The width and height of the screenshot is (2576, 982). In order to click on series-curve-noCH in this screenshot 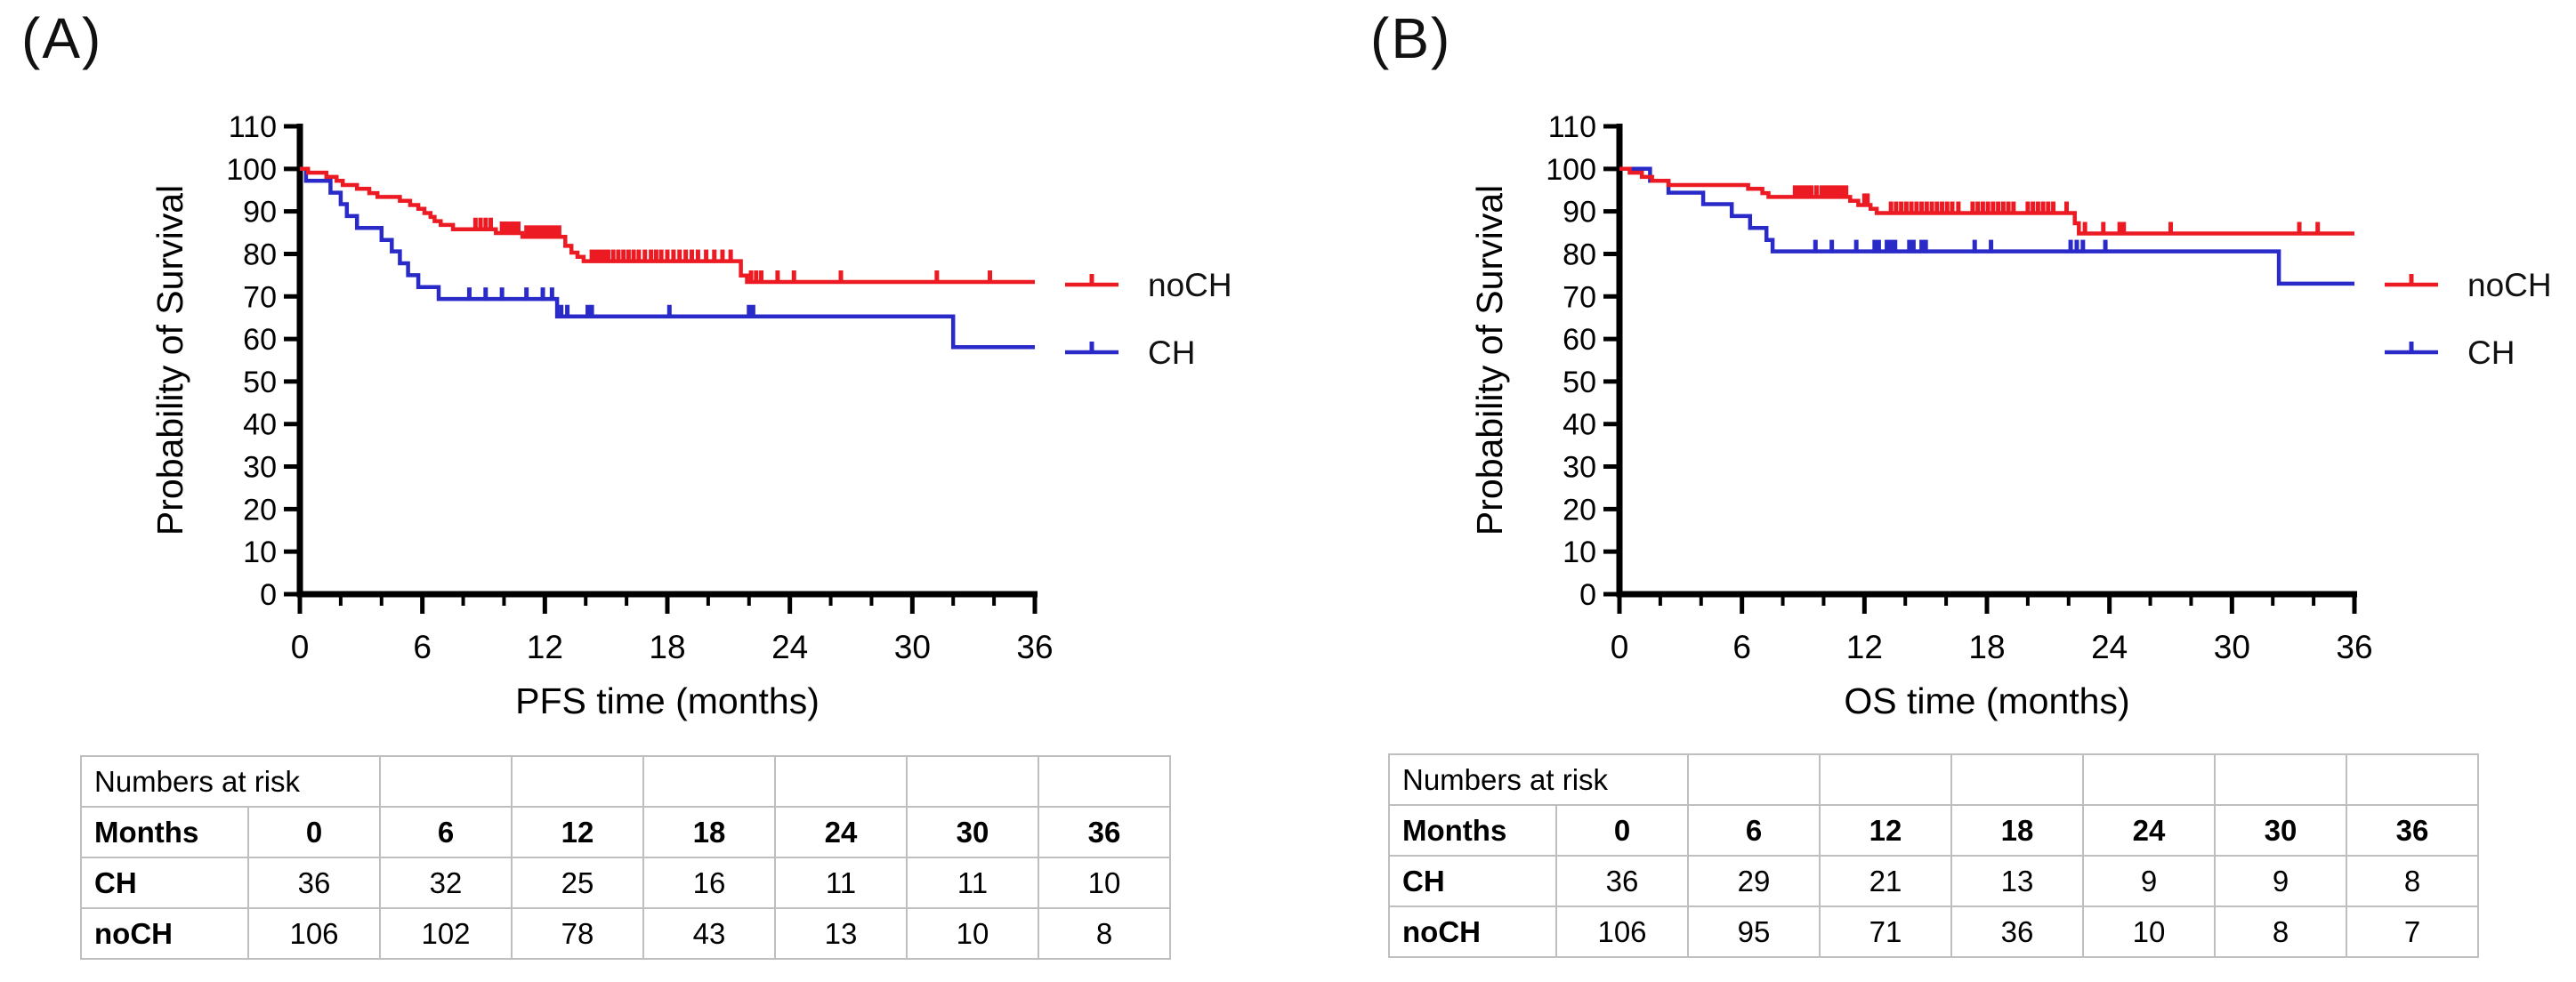, I will do `click(1986, 201)`.